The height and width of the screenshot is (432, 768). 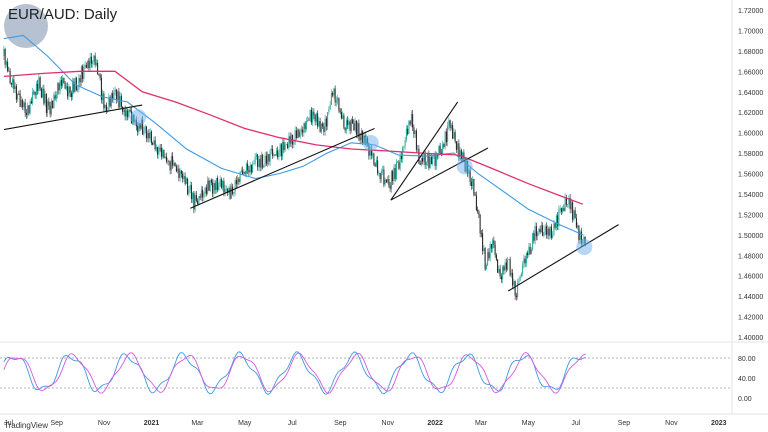 I want to click on x-tick-label: Sep, so click(x=56, y=423).